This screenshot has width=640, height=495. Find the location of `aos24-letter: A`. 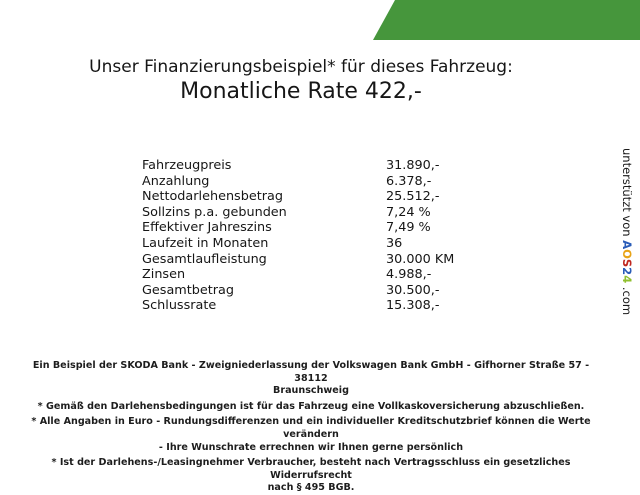

aos24-letter: A is located at coordinates (627, 245).